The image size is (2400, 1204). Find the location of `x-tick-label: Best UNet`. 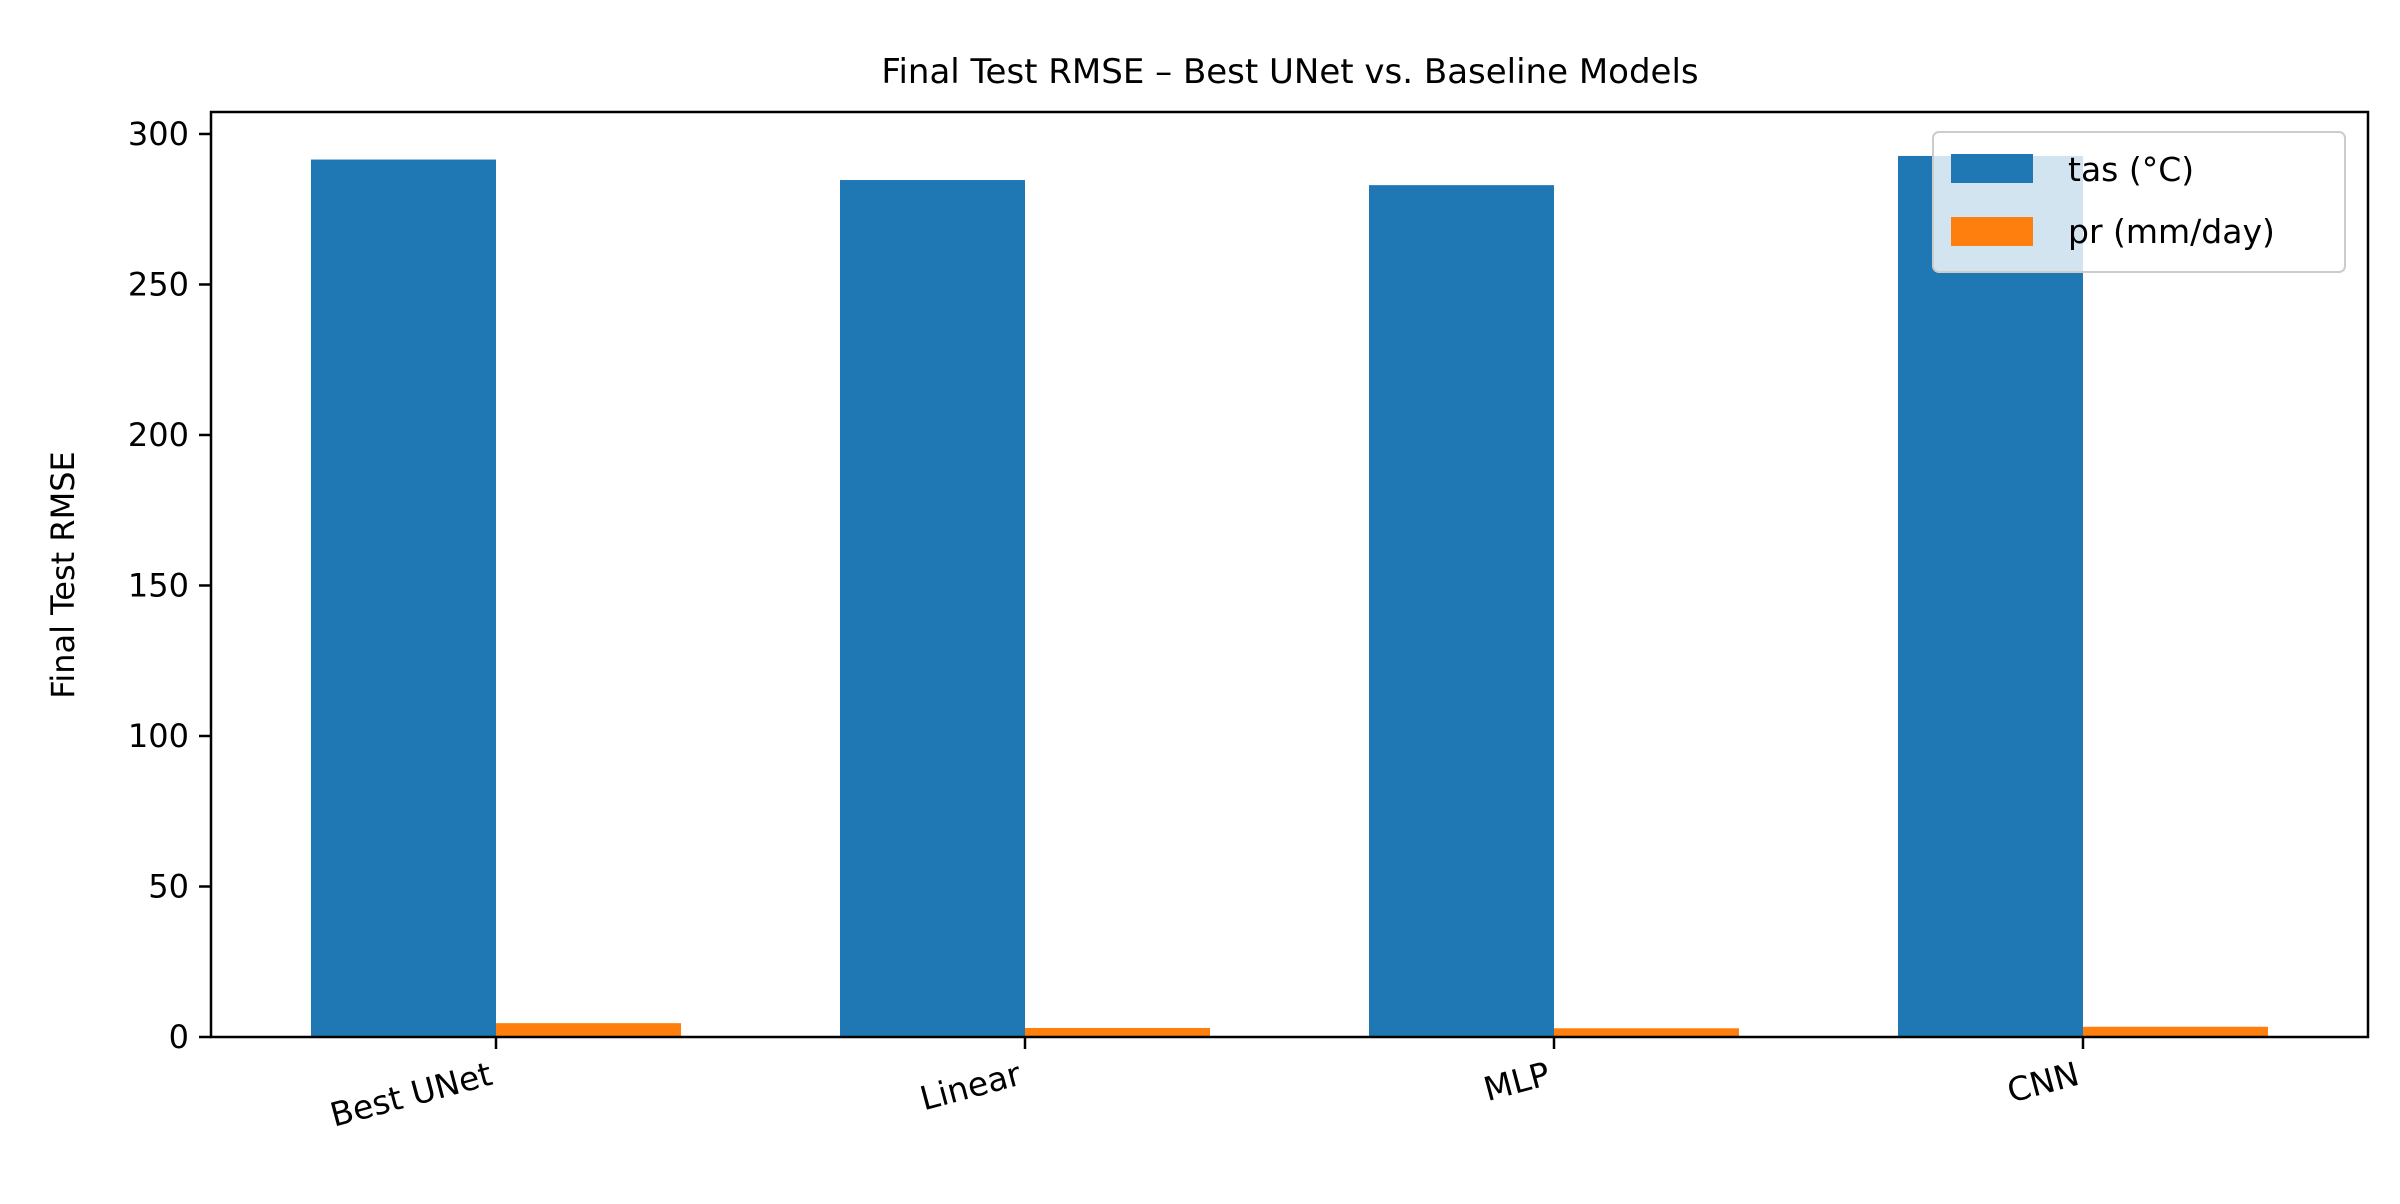

x-tick-label: Best UNet is located at coordinates (411, 1094).